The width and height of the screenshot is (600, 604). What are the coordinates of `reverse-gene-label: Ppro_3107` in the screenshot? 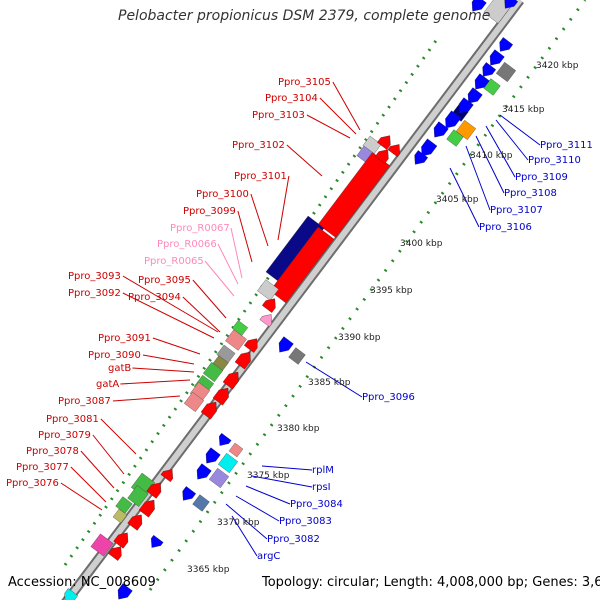 It's located at (516, 210).